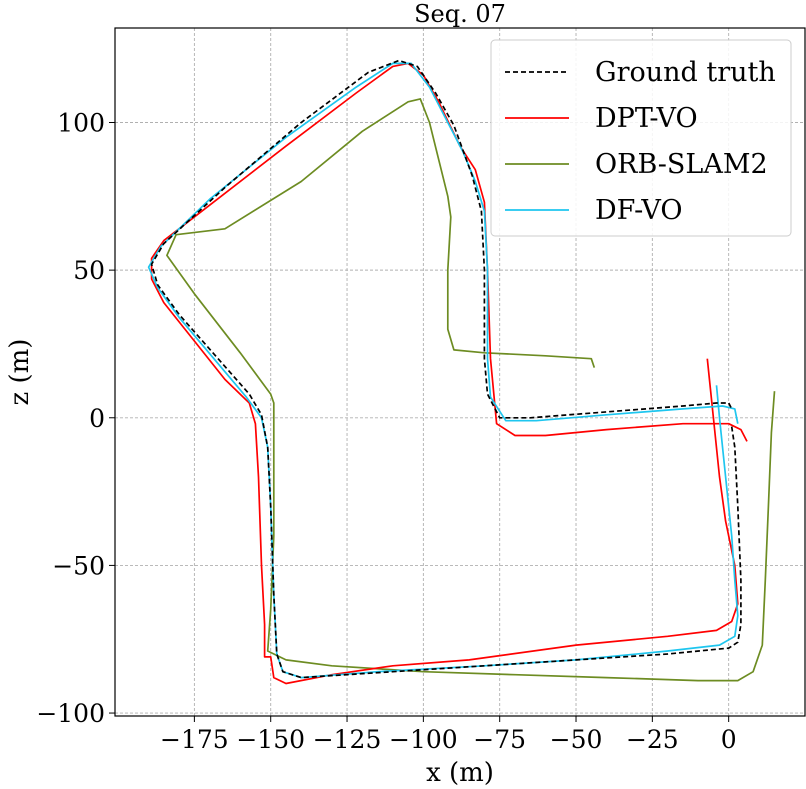 This screenshot has height=789, width=806. Describe the element at coordinates (423, 739) in the screenshot. I see `x-tick-label: −100` at that location.